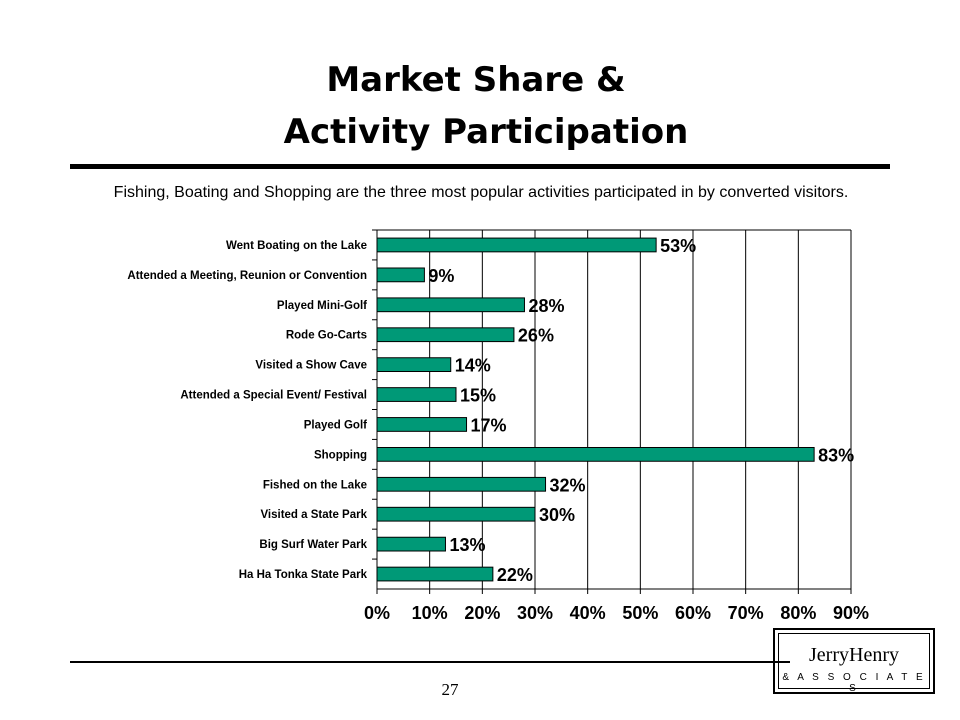 The height and width of the screenshot is (720, 960). What do you see at coordinates (377, 613) in the screenshot?
I see `x-tick-label: 0%` at bounding box center [377, 613].